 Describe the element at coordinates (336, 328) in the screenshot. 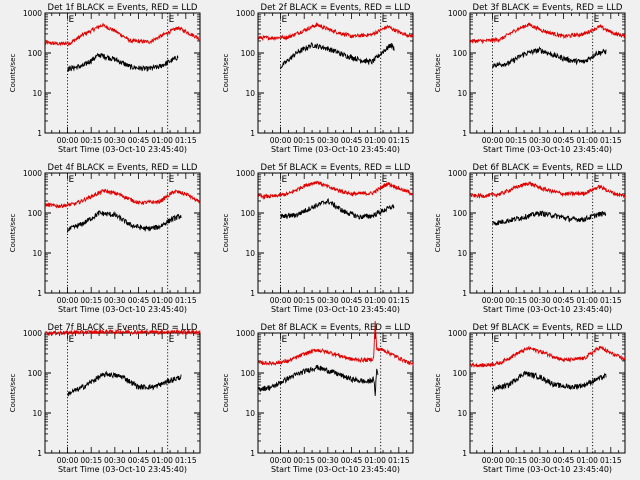

I see `panel-title: Det 8f BLACK = Events, RED = LLD` at that location.